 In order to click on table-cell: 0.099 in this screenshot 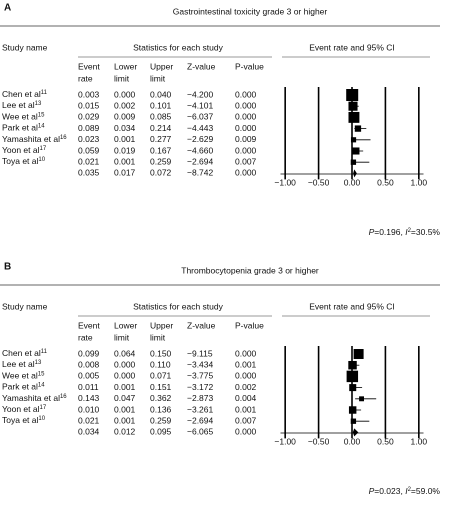, I will do `click(89, 353)`.